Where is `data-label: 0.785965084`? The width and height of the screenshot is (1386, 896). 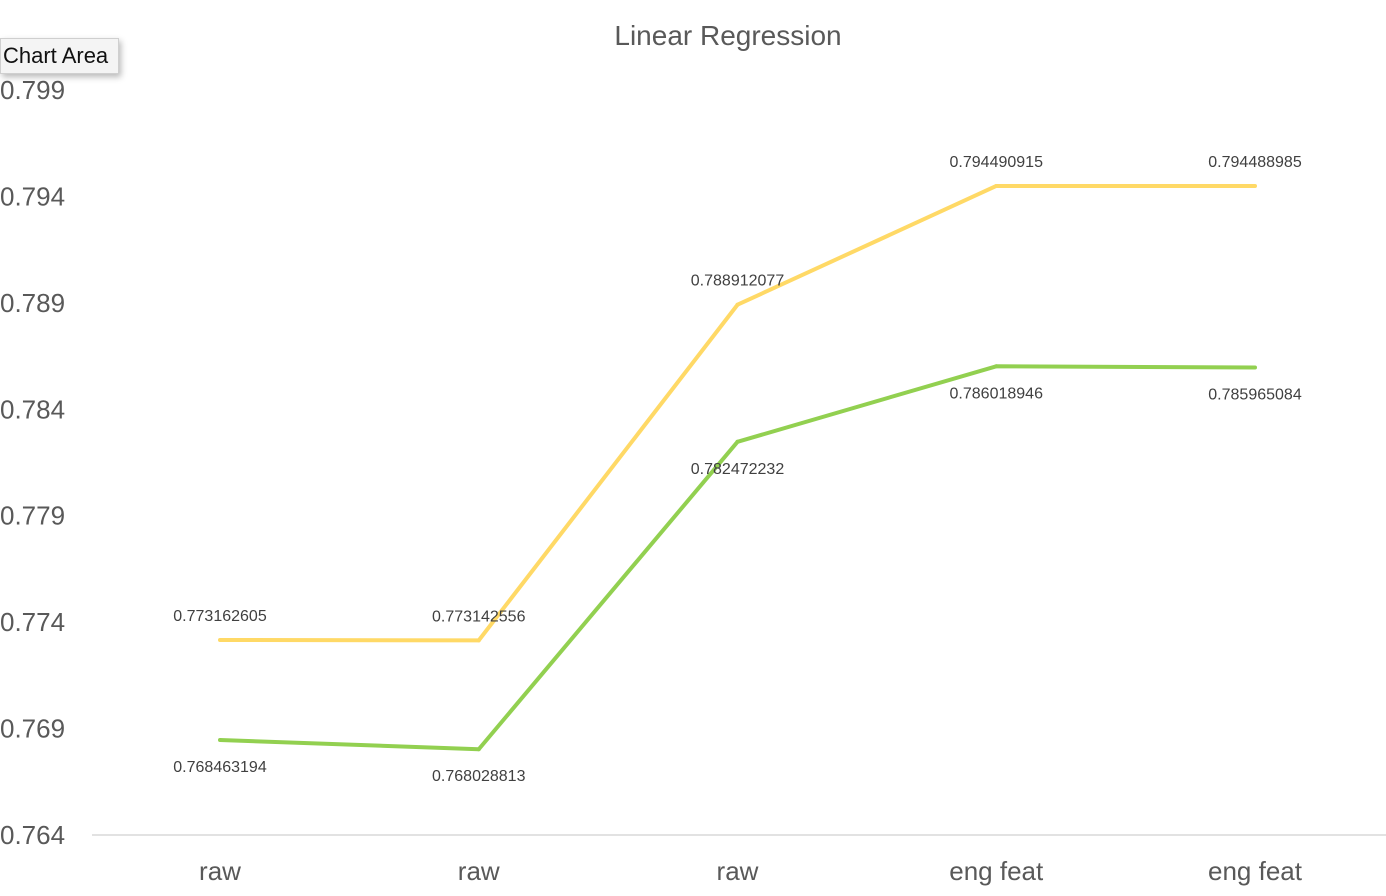
data-label: 0.785965084 is located at coordinates (1255, 394).